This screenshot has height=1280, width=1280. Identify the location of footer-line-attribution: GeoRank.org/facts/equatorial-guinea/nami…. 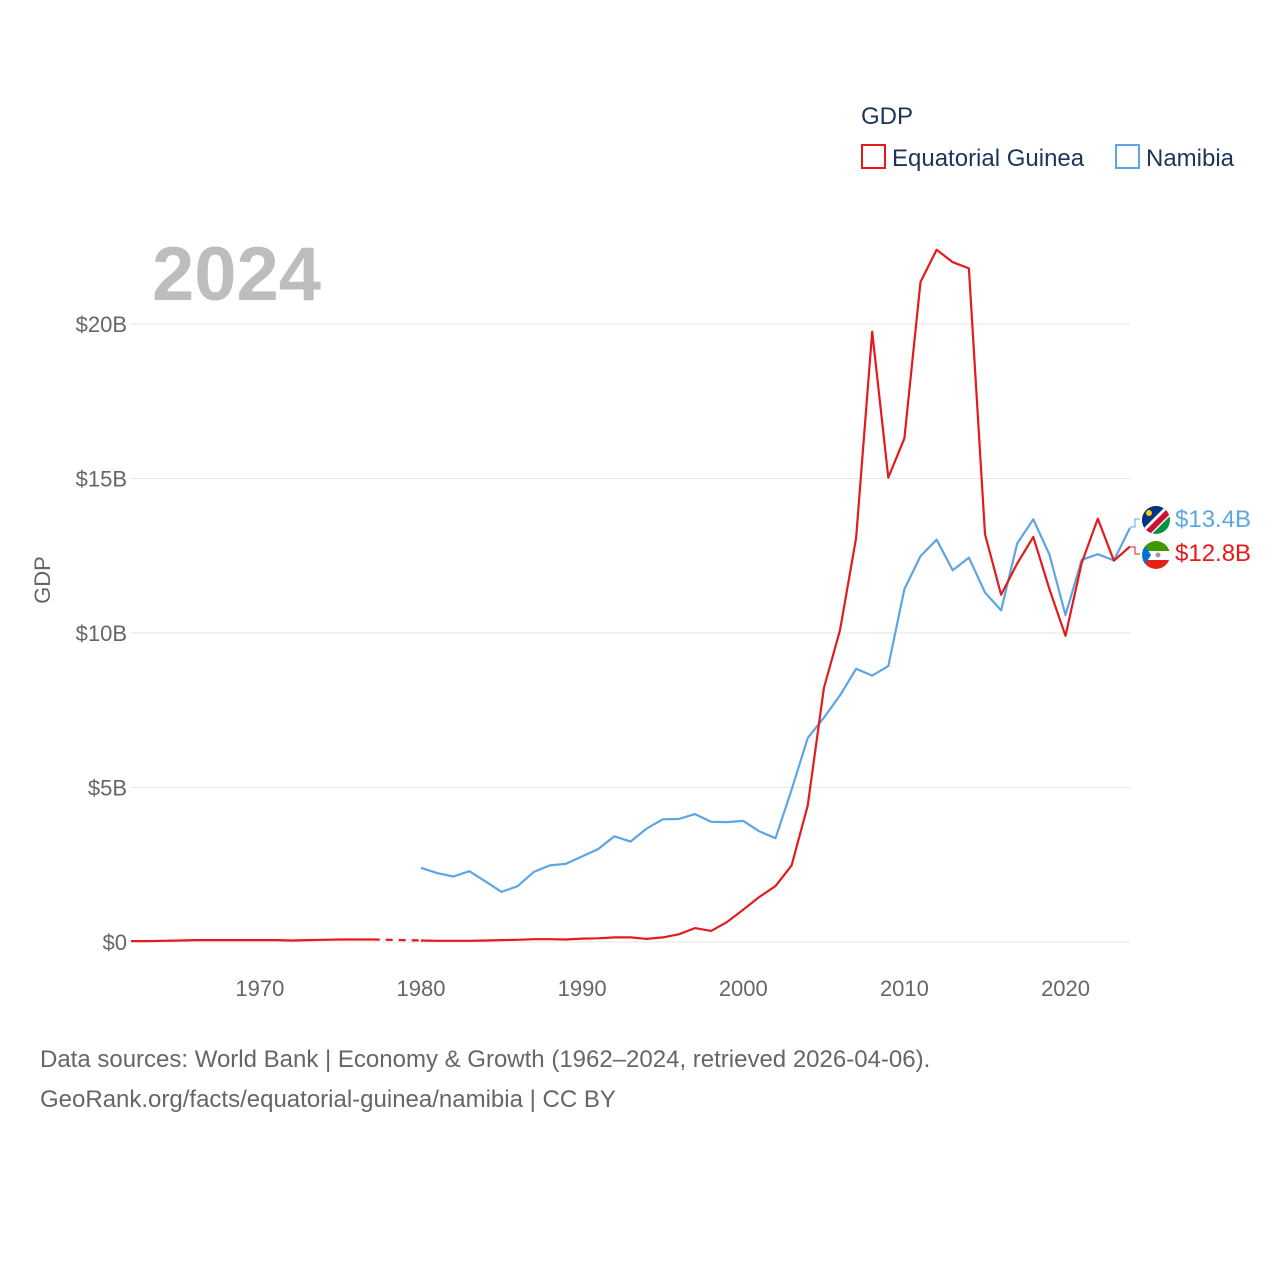
(328, 1099).